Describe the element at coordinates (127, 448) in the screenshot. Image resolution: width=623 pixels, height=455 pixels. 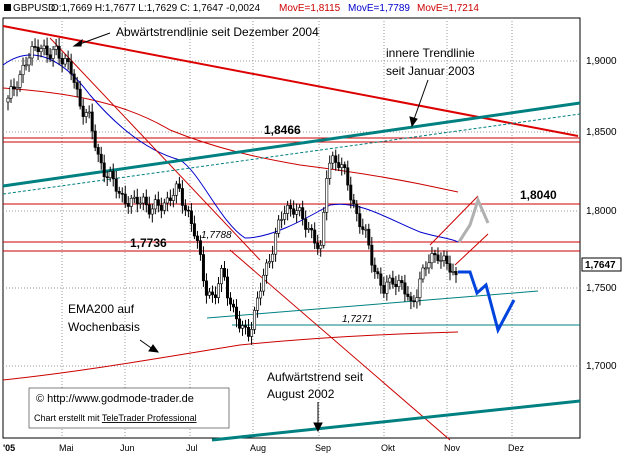
I see `x-tick-label: Jun` at that location.